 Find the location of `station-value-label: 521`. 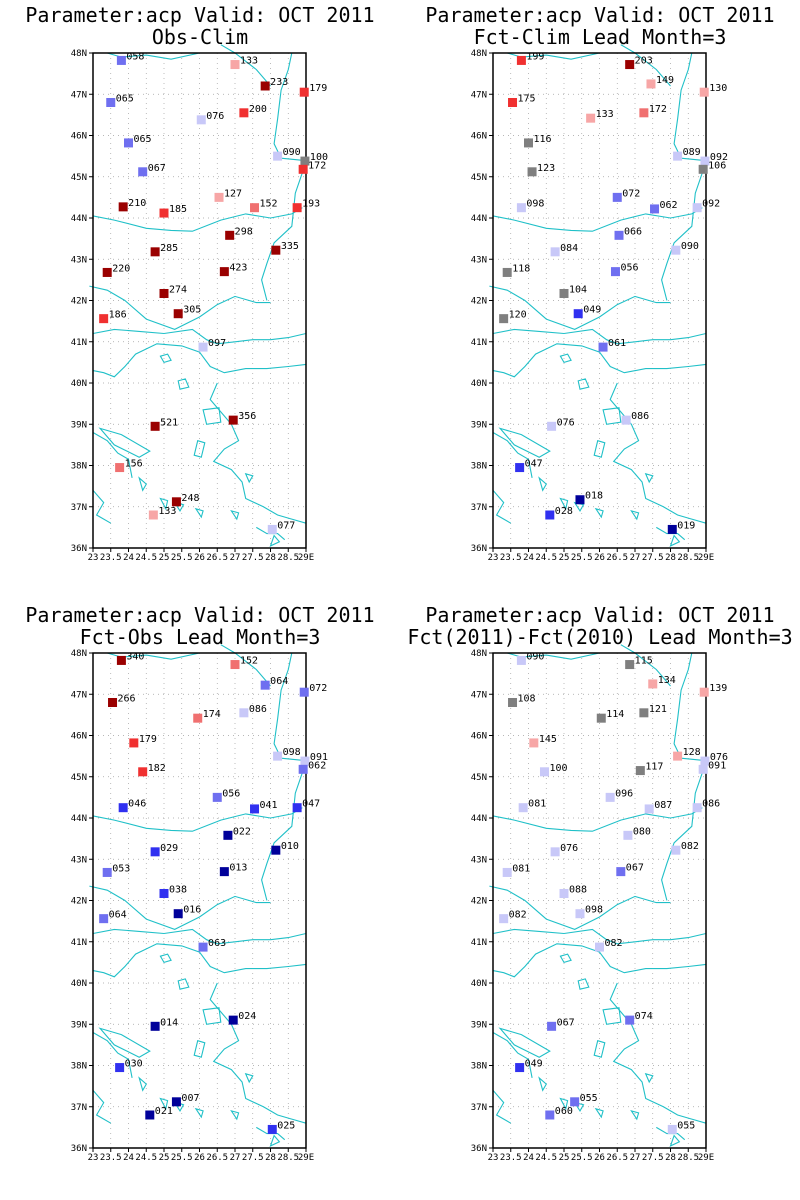

station-value-label: 521 is located at coordinates (169, 422).